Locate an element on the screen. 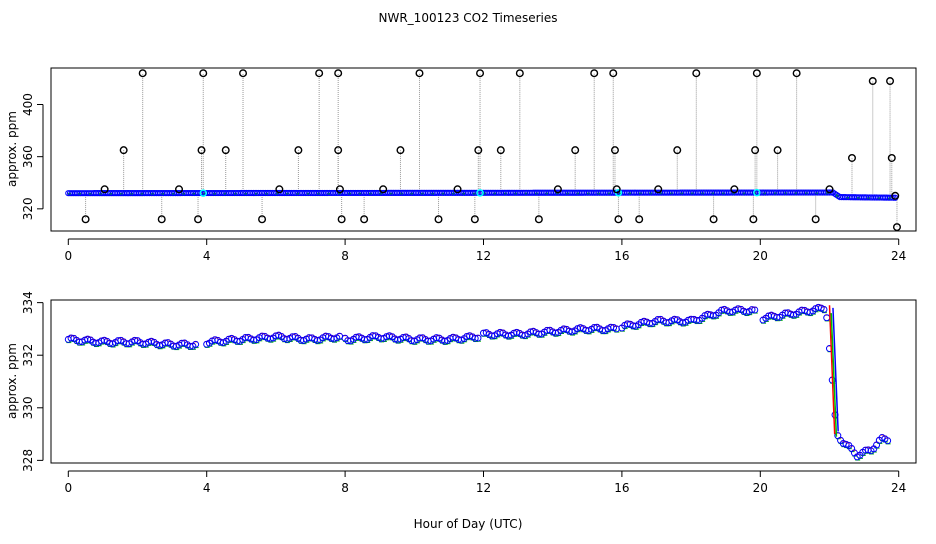 The width and height of the screenshot is (936, 544). bottom-y-axis: 328 330 332 334 is located at coordinates (32, 381).